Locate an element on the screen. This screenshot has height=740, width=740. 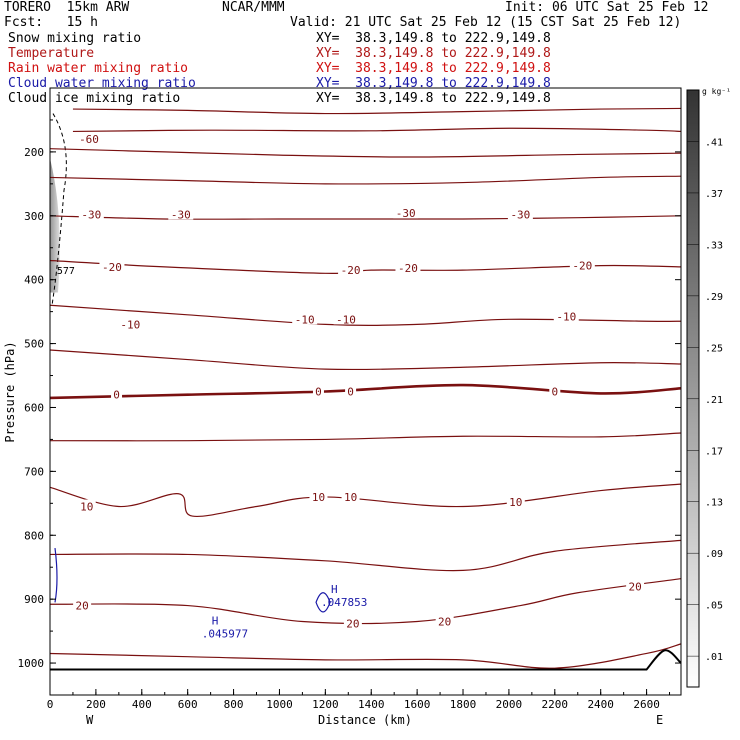
colorbar-tick-label: .21 is located at coordinates (714, 400).